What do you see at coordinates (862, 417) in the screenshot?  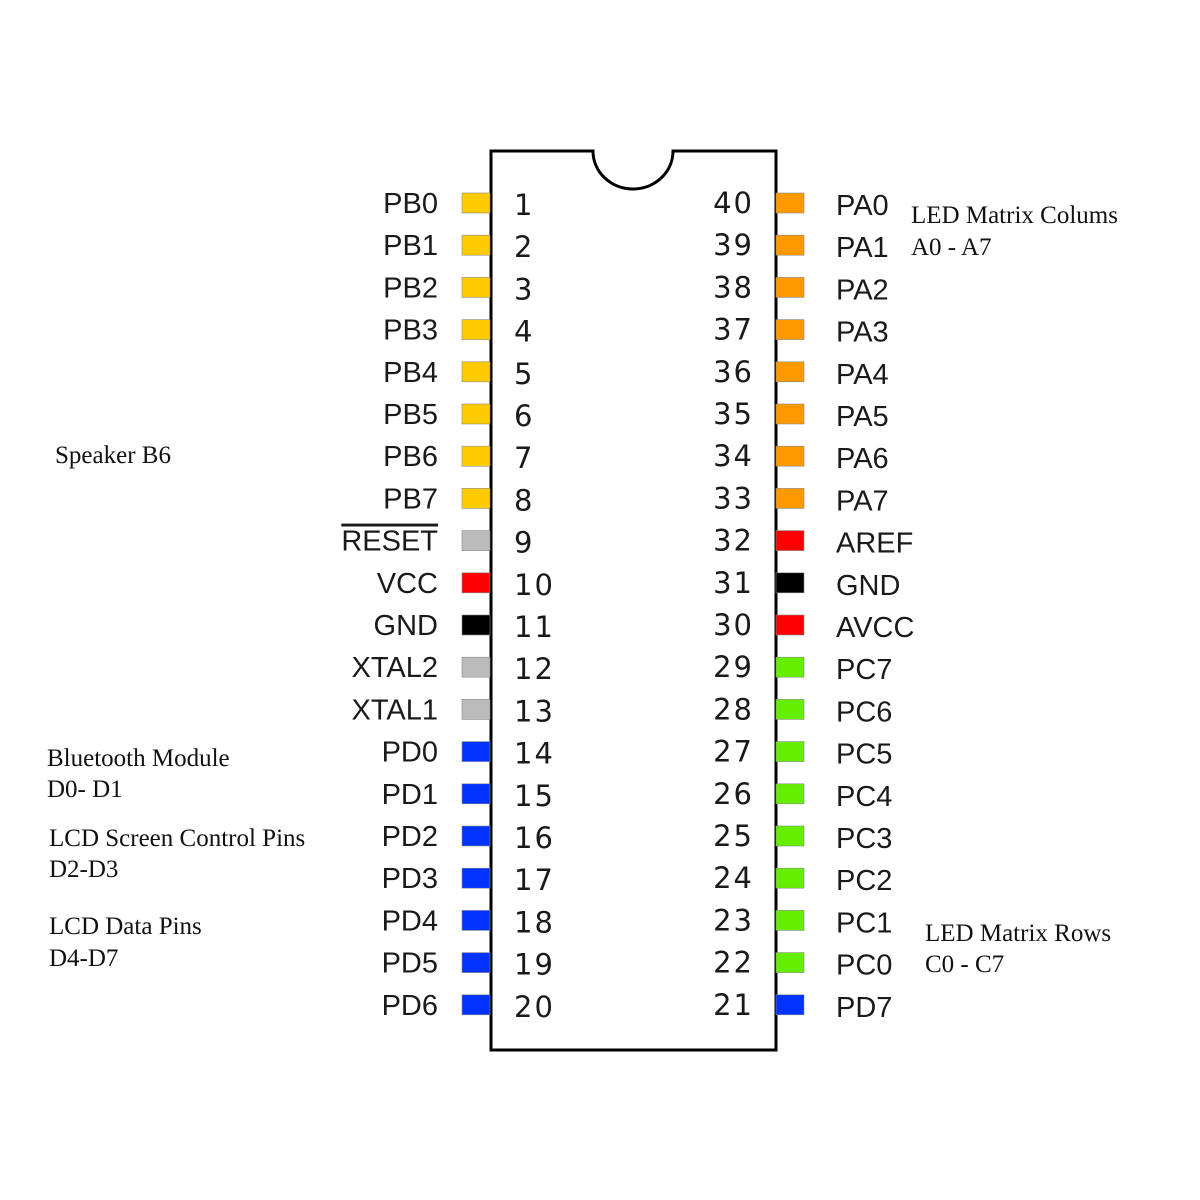 I see `pin-name: PA5` at bounding box center [862, 417].